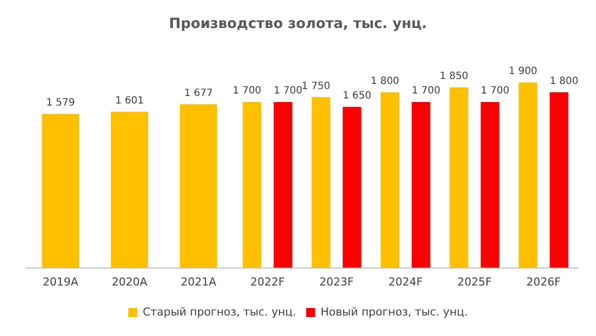 This screenshot has height=336, width=596. I want to click on data-label: 1 579, so click(60, 102).